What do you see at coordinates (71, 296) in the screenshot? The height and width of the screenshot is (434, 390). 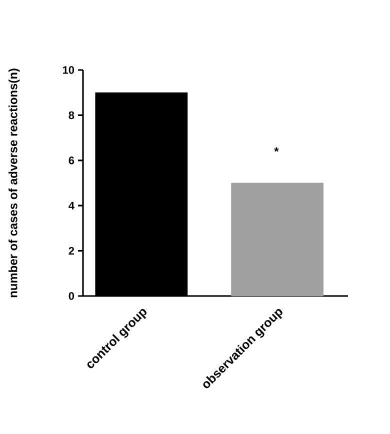 I see `y-tick-label: 0` at bounding box center [71, 296].